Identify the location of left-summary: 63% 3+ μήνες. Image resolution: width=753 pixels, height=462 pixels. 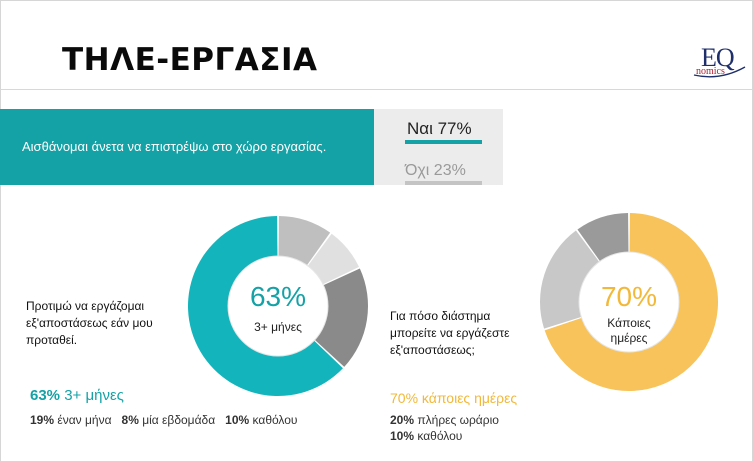
(77, 395).